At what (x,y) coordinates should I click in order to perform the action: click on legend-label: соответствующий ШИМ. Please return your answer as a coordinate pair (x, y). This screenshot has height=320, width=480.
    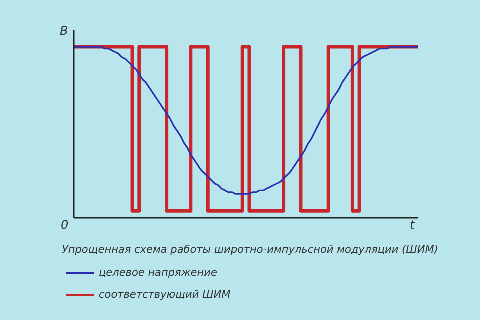
    Looking at the image, I should click on (165, 295).